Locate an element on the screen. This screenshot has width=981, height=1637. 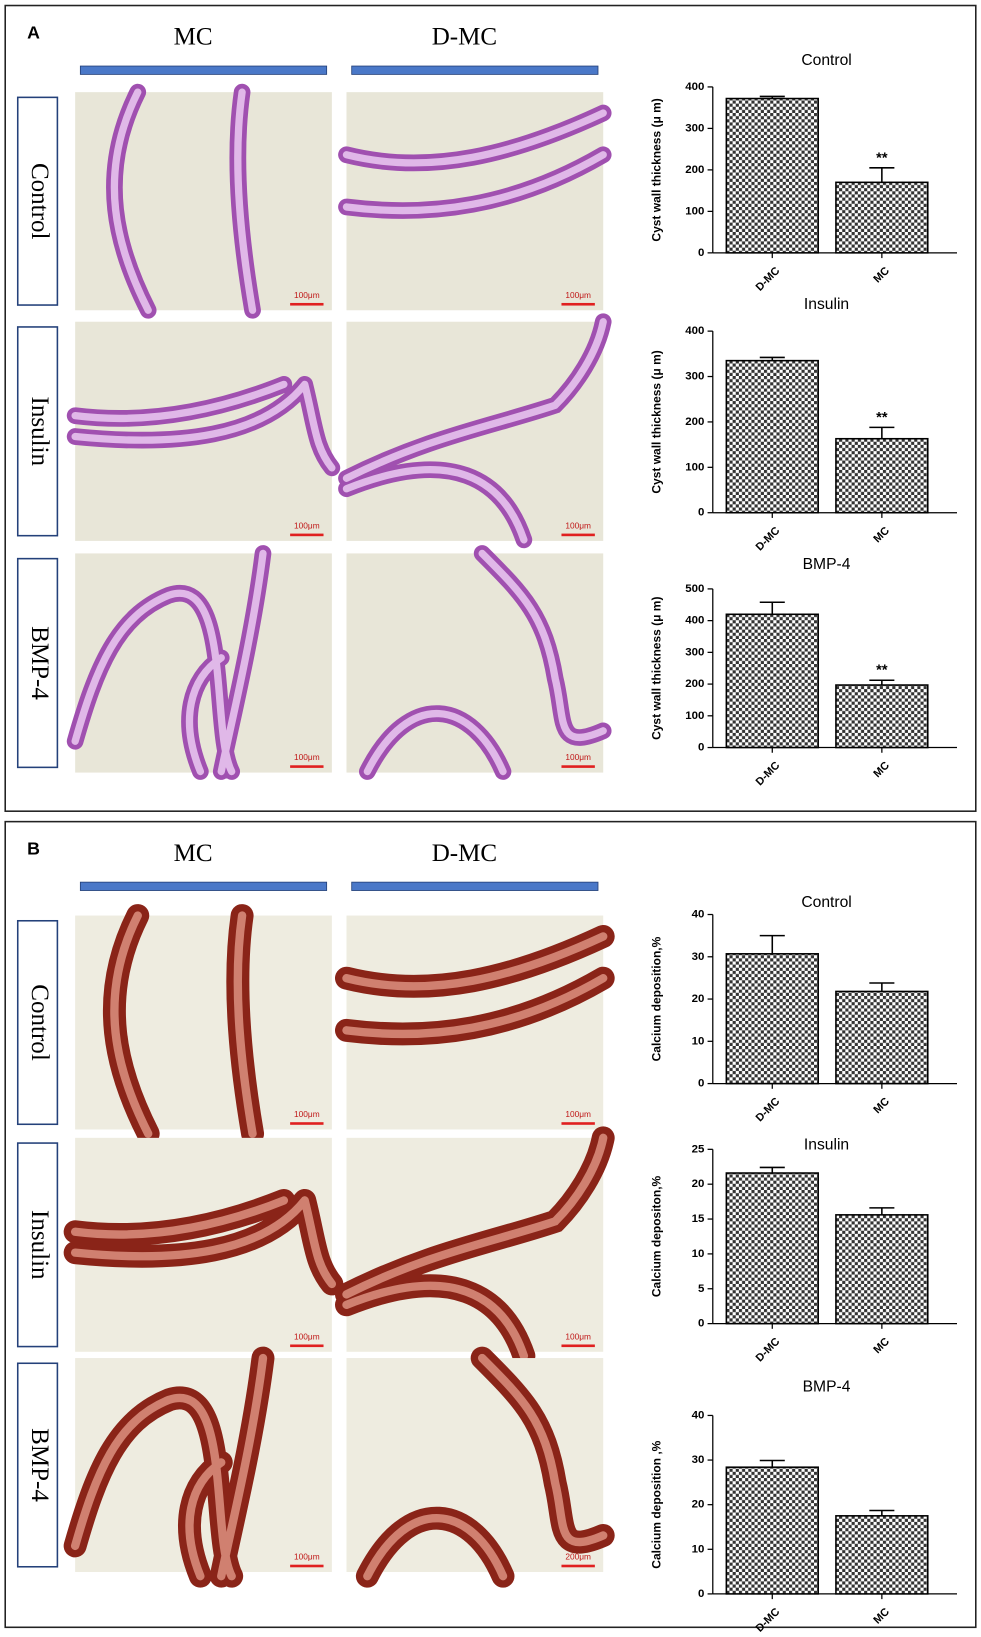
y-axis-label: Calcium deposition ,% is located at coordinates (657, 1504).